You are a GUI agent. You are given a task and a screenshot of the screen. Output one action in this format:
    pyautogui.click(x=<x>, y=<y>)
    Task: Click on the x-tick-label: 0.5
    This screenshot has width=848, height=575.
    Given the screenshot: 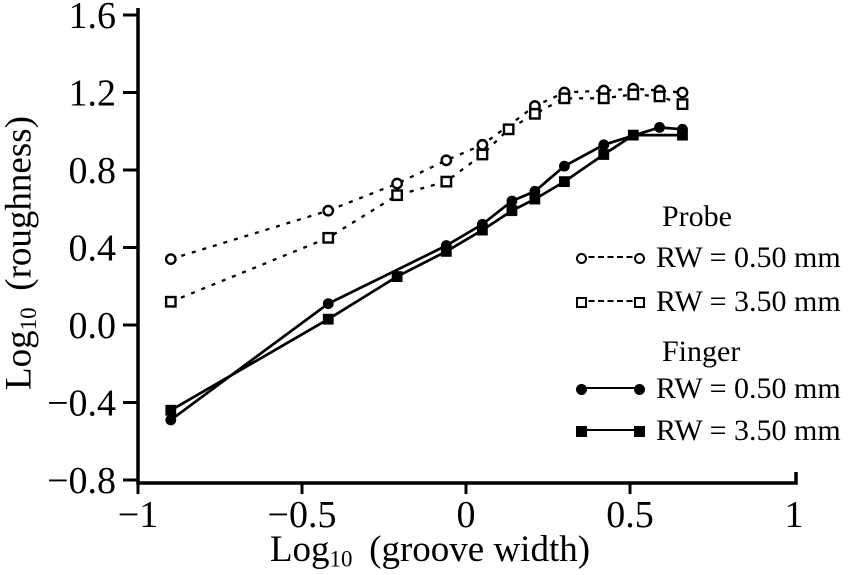 What is the action you would take?
    pyautogui.click(x=630, y=515)
    